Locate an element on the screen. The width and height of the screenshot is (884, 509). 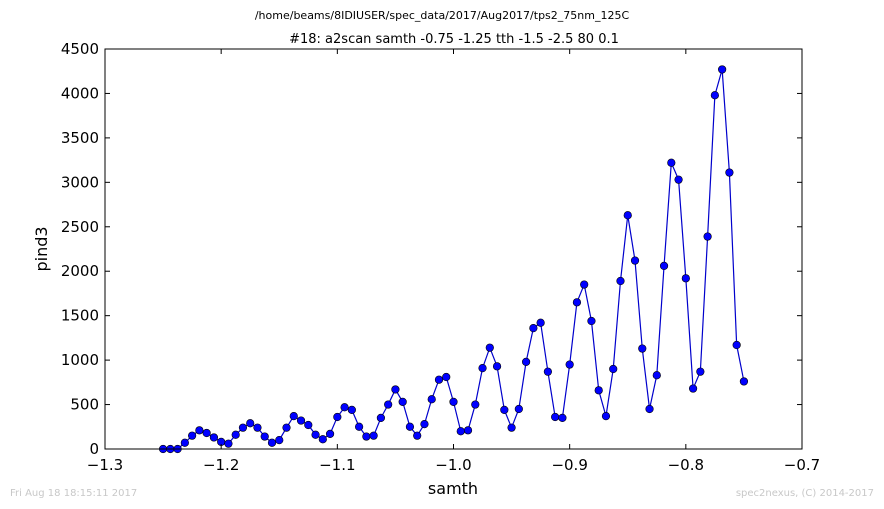
y-tick-label: 4000 is located at coordinates (80, 93).